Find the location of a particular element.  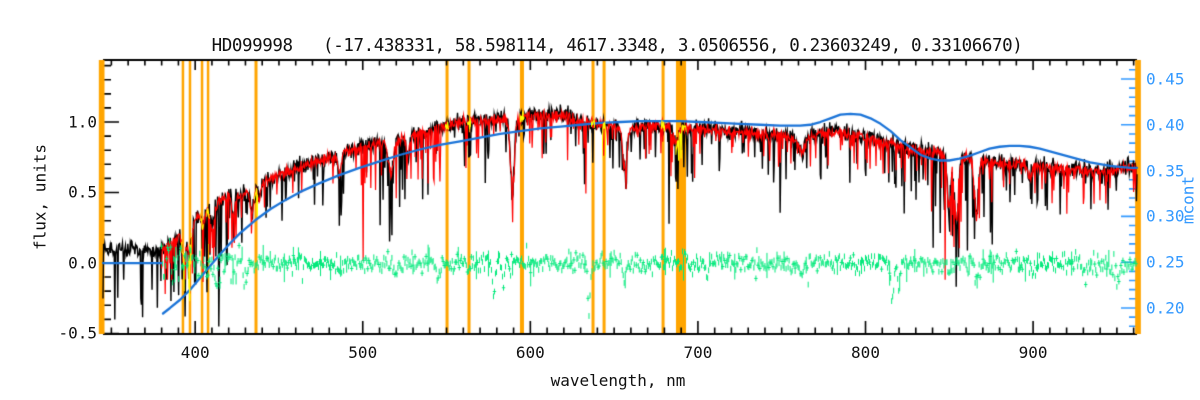

x-tick-label: 500 is located at coordinates (363, 352).